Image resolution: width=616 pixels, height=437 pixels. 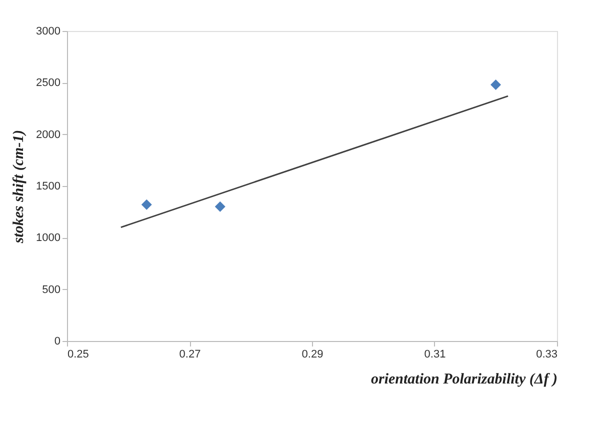 What do you see at coordinates (547, 354) in the screenshot?
I see `x-tick-label: 0.33` at bounding box center [547, 354].